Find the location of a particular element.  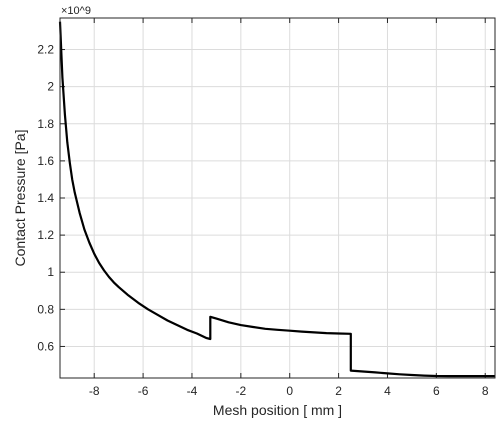

x-tick-label: 6 is located at coordinates (436, 391).